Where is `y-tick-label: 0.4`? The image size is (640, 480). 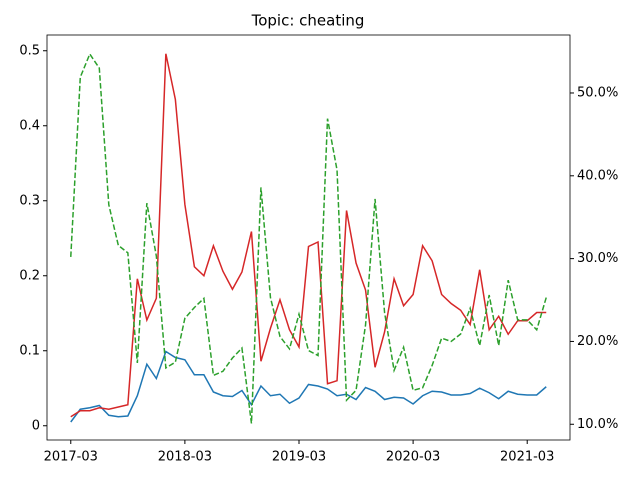 y-tick-label: 0.4 is located at coordinates (29, 125).